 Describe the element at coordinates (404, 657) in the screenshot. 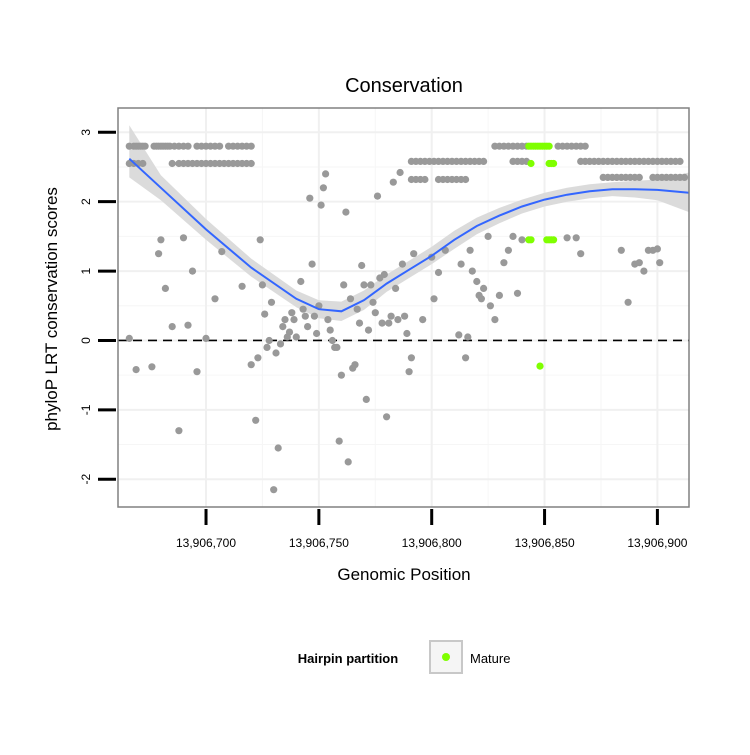

I see `legend: Hairpin partition Mature` at that location.